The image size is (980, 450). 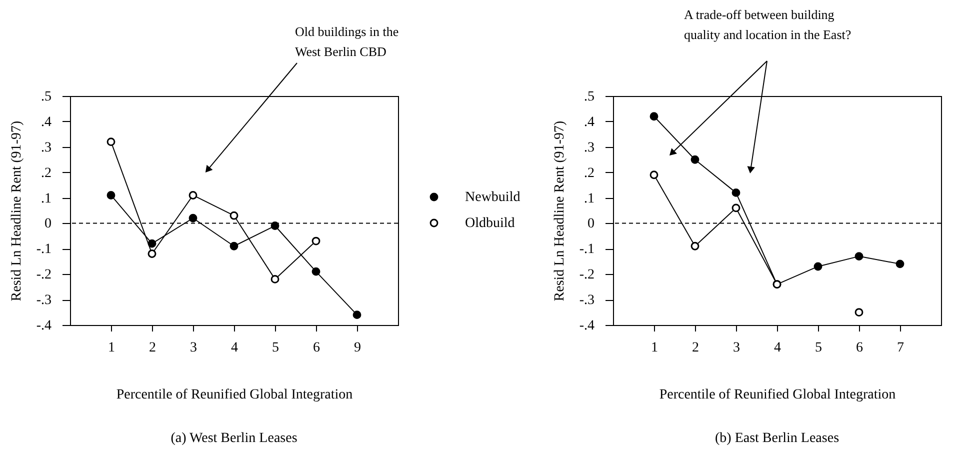 What do you see at coordinates (777, 438) in the screenshot?
I see `text: (b) East Berlin Leases` at bounding box center [777, 438].